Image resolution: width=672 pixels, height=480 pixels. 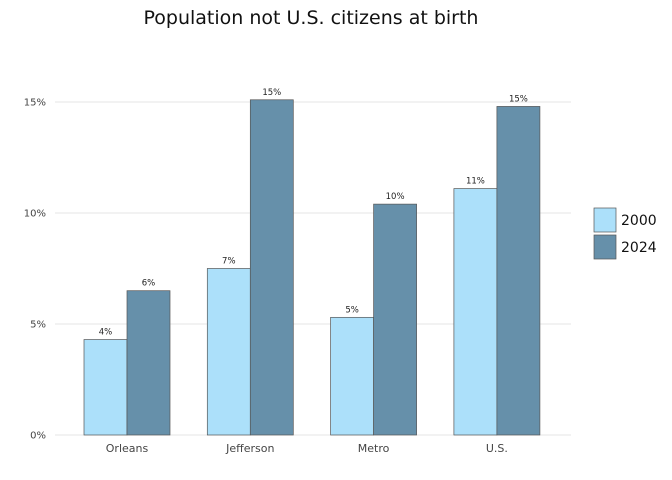 I want to click on legend-label-2024: 2024, so click(x=639, y=248).